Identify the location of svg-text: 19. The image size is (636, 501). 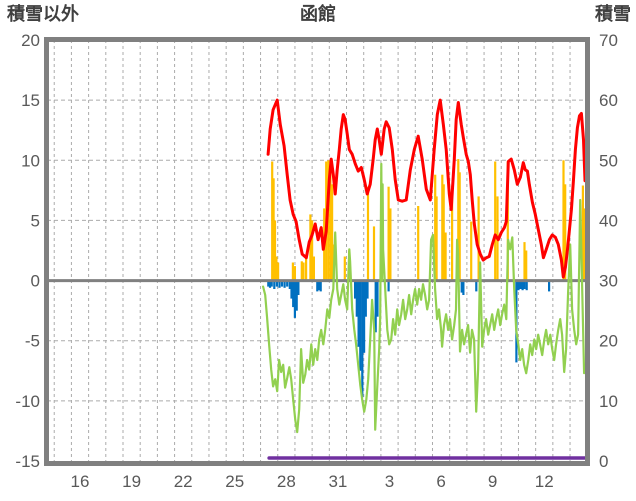
(131, 481).